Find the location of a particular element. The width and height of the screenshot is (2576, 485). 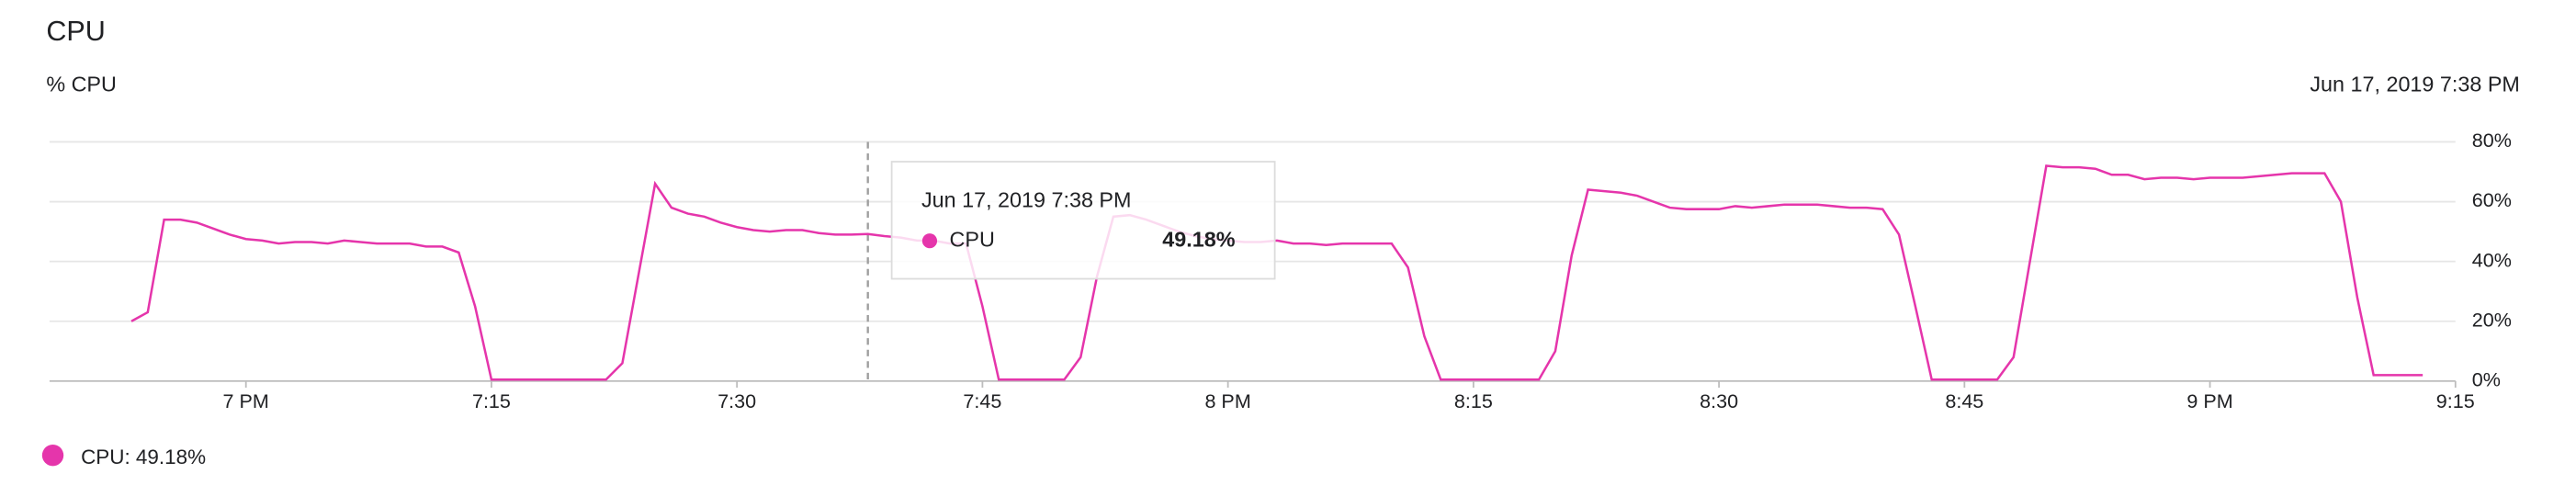

x-tick-label: 7:45 is located at coordinates (982, 400).